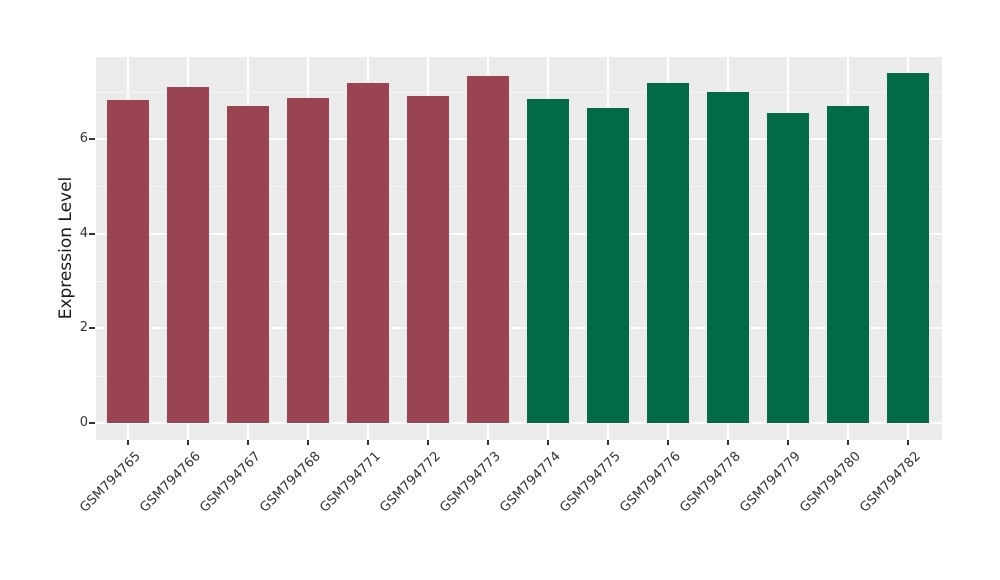  Describe the element at coordinates (770, 482) in the screenshot. I see `x-tick-label: GSM794779` at that location.